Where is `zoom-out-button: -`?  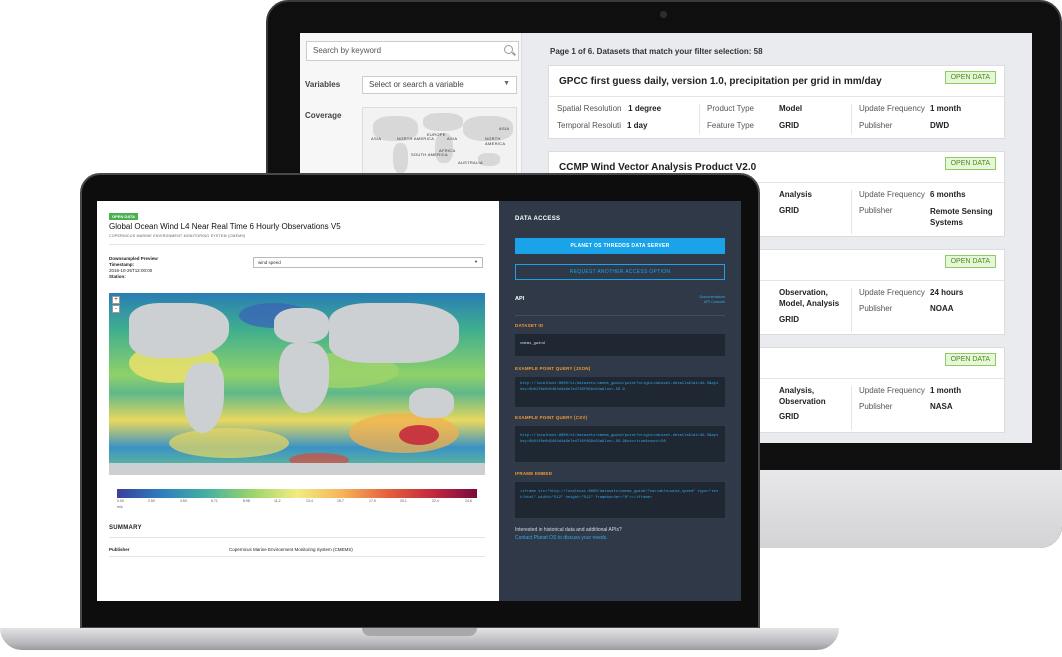 zoom-out-button: - is located at coordinates (116, 309).